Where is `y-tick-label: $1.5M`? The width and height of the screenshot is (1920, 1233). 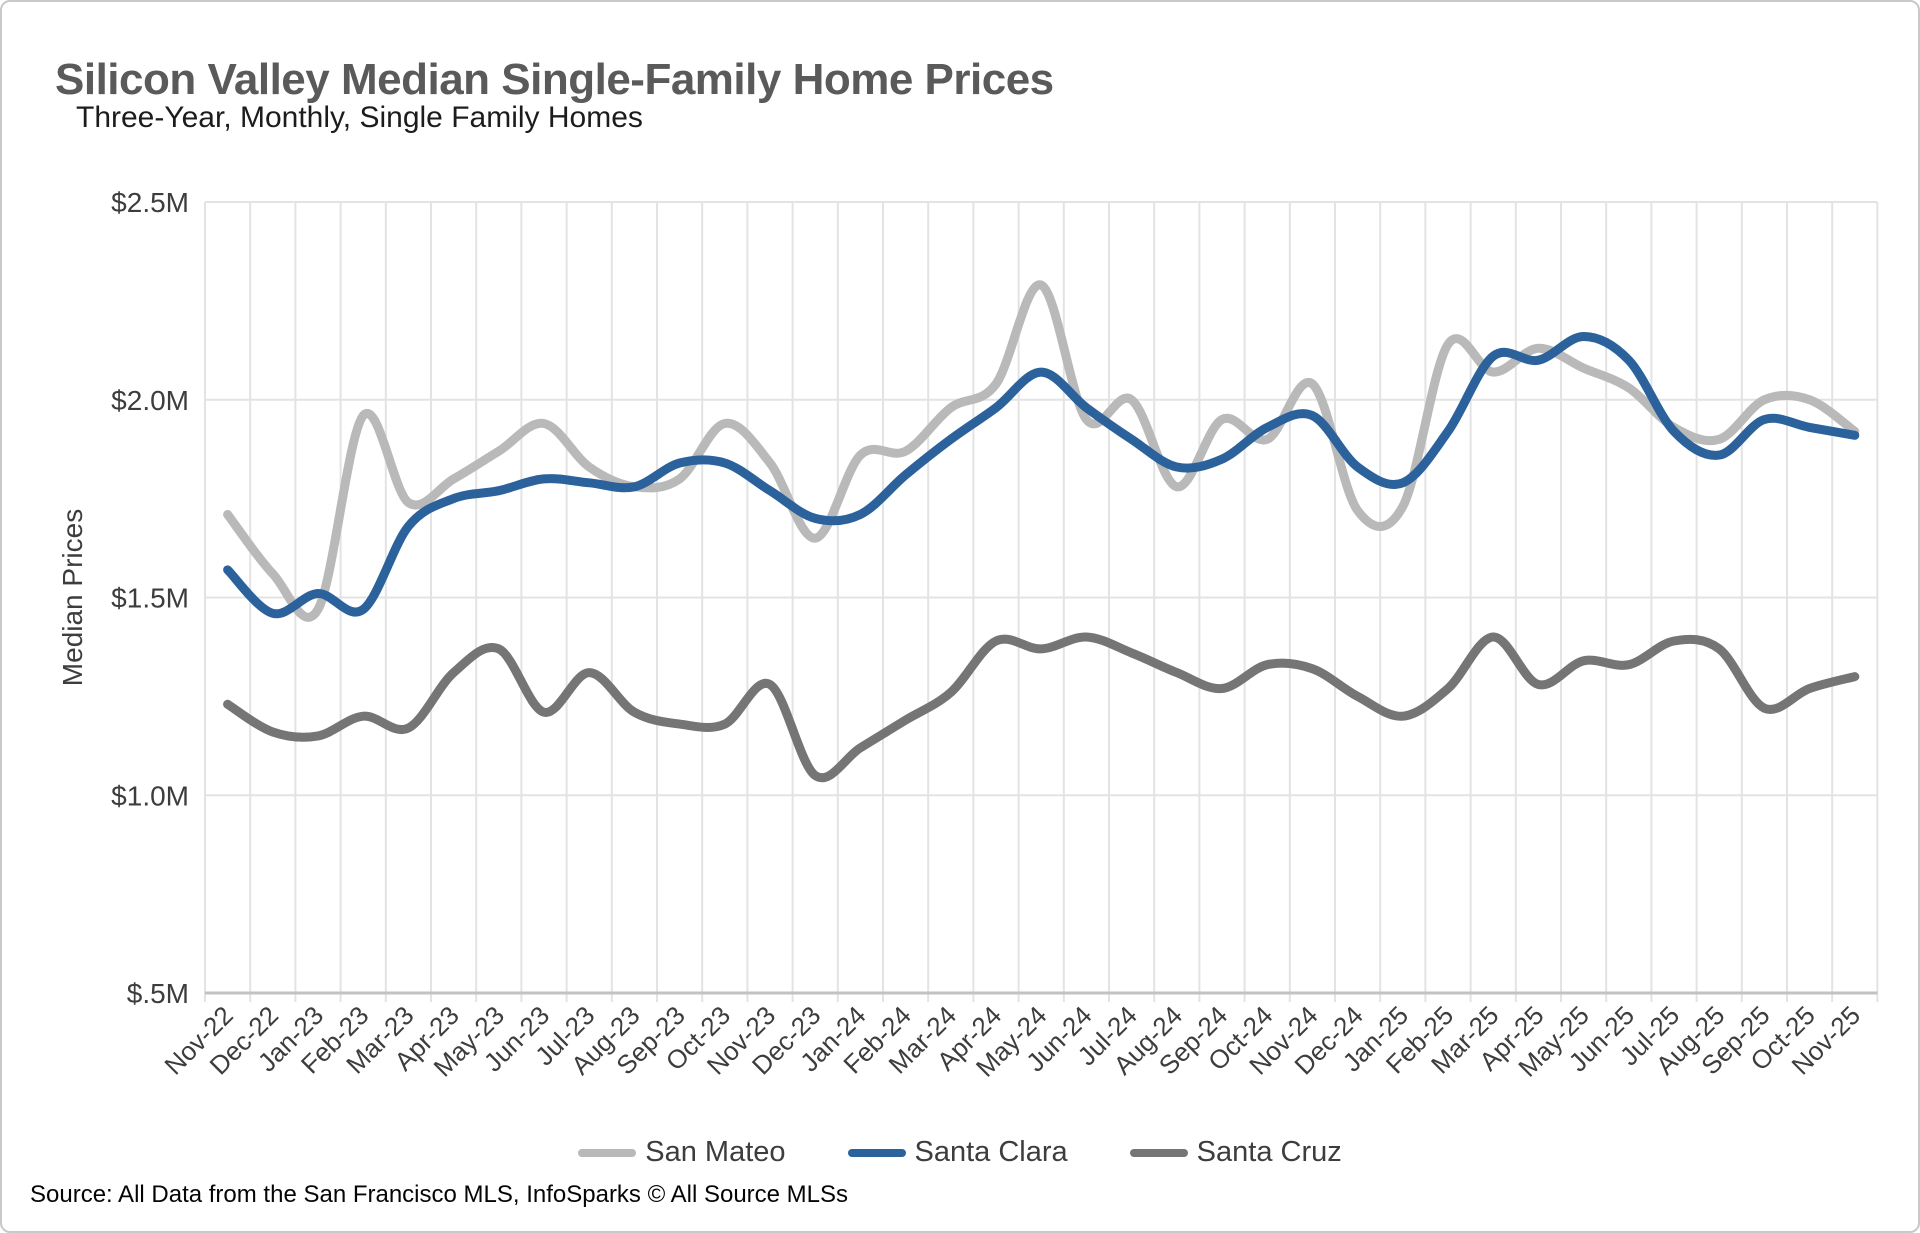 y-tick-label: $1.5M is located at coordinates (150, 598).